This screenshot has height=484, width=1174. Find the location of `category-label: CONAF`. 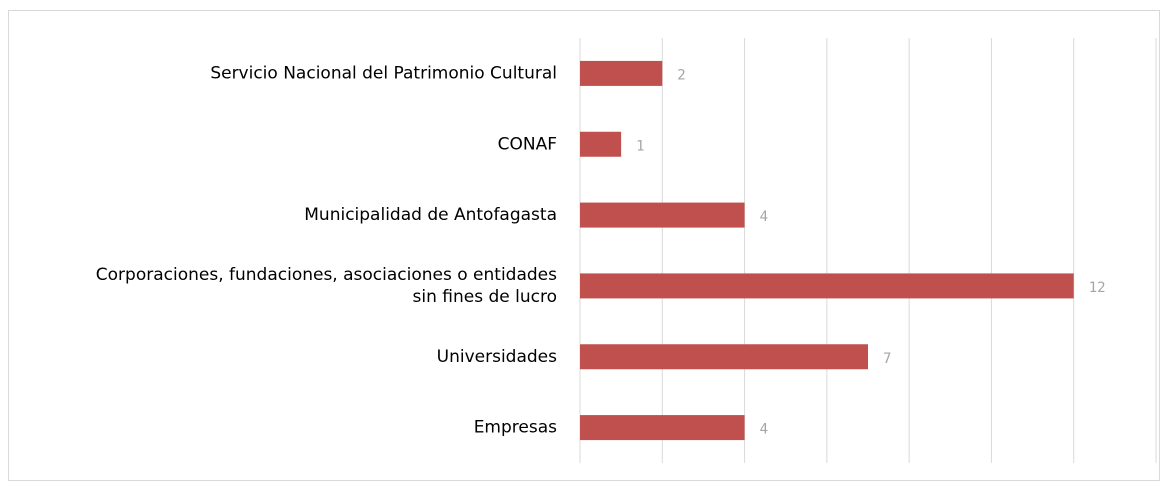

category-label: CONAF is located at coordinates (527, 144).